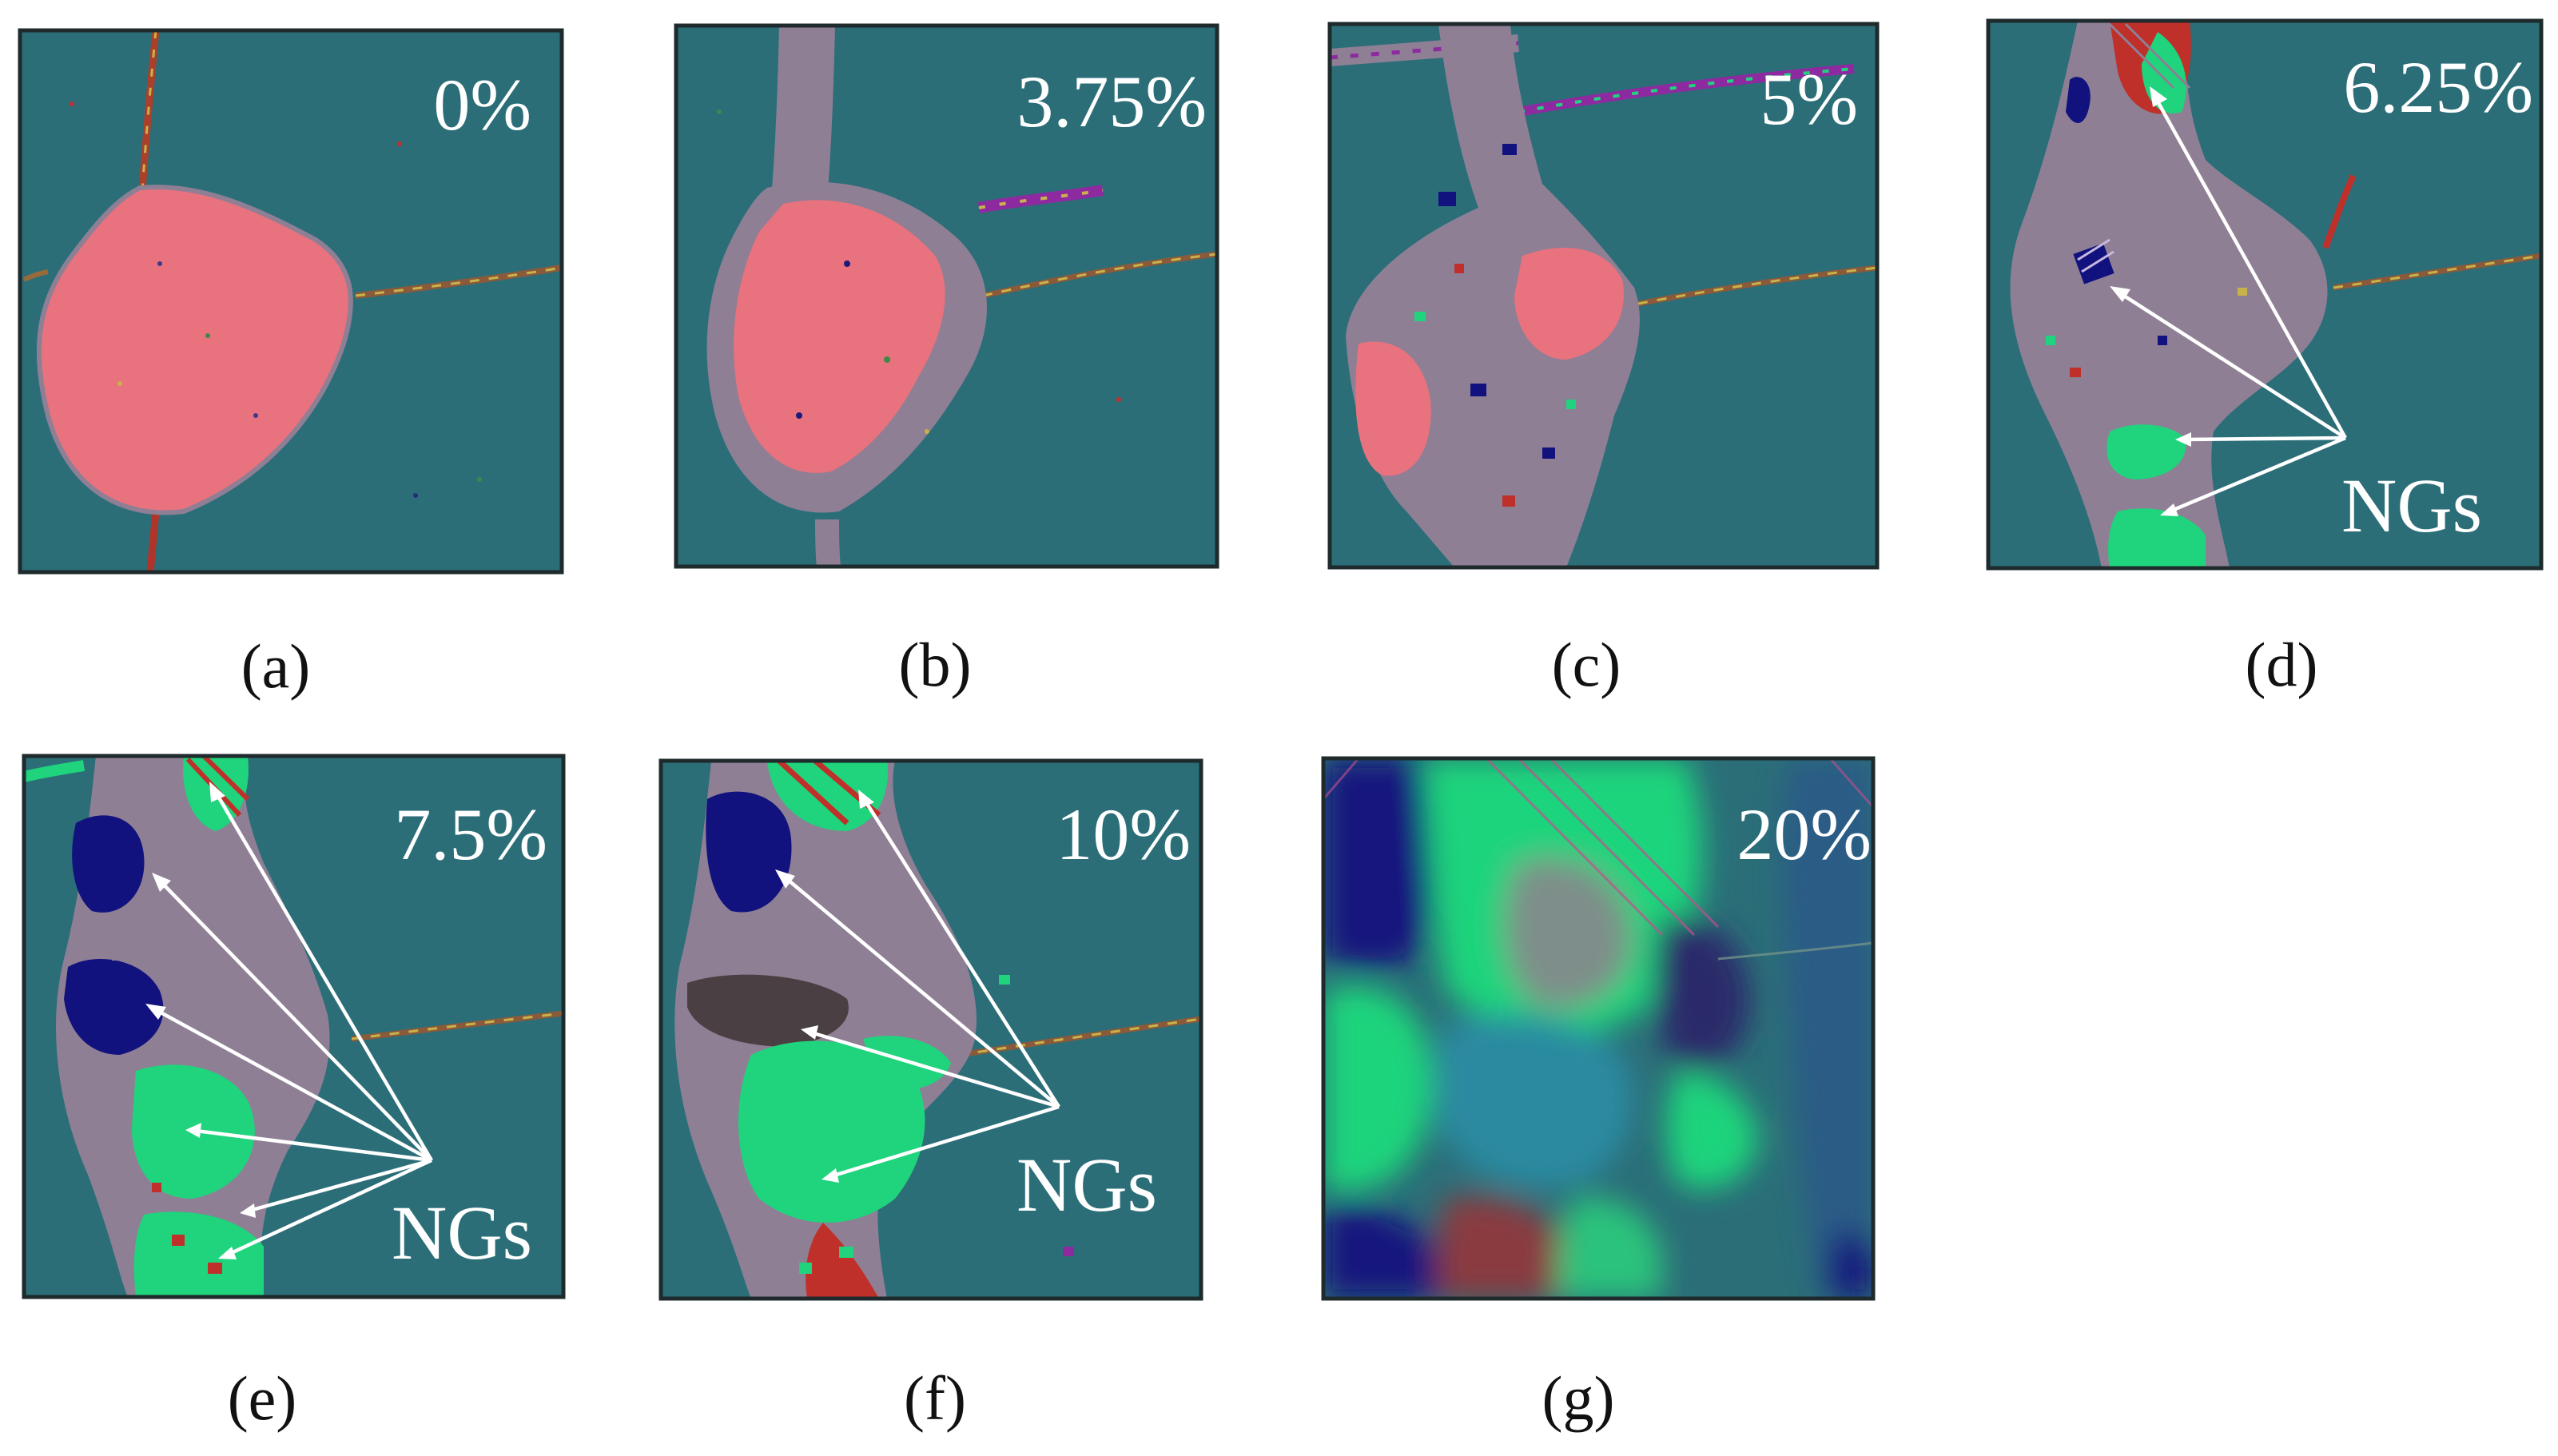 Image resolution: width=2558 pixels, height=1456 pixels. What do you see at coordinates (262, 1398) in the screenshot?
I see `panel-e-caption: (e)` at bounding box center [262, 1398].